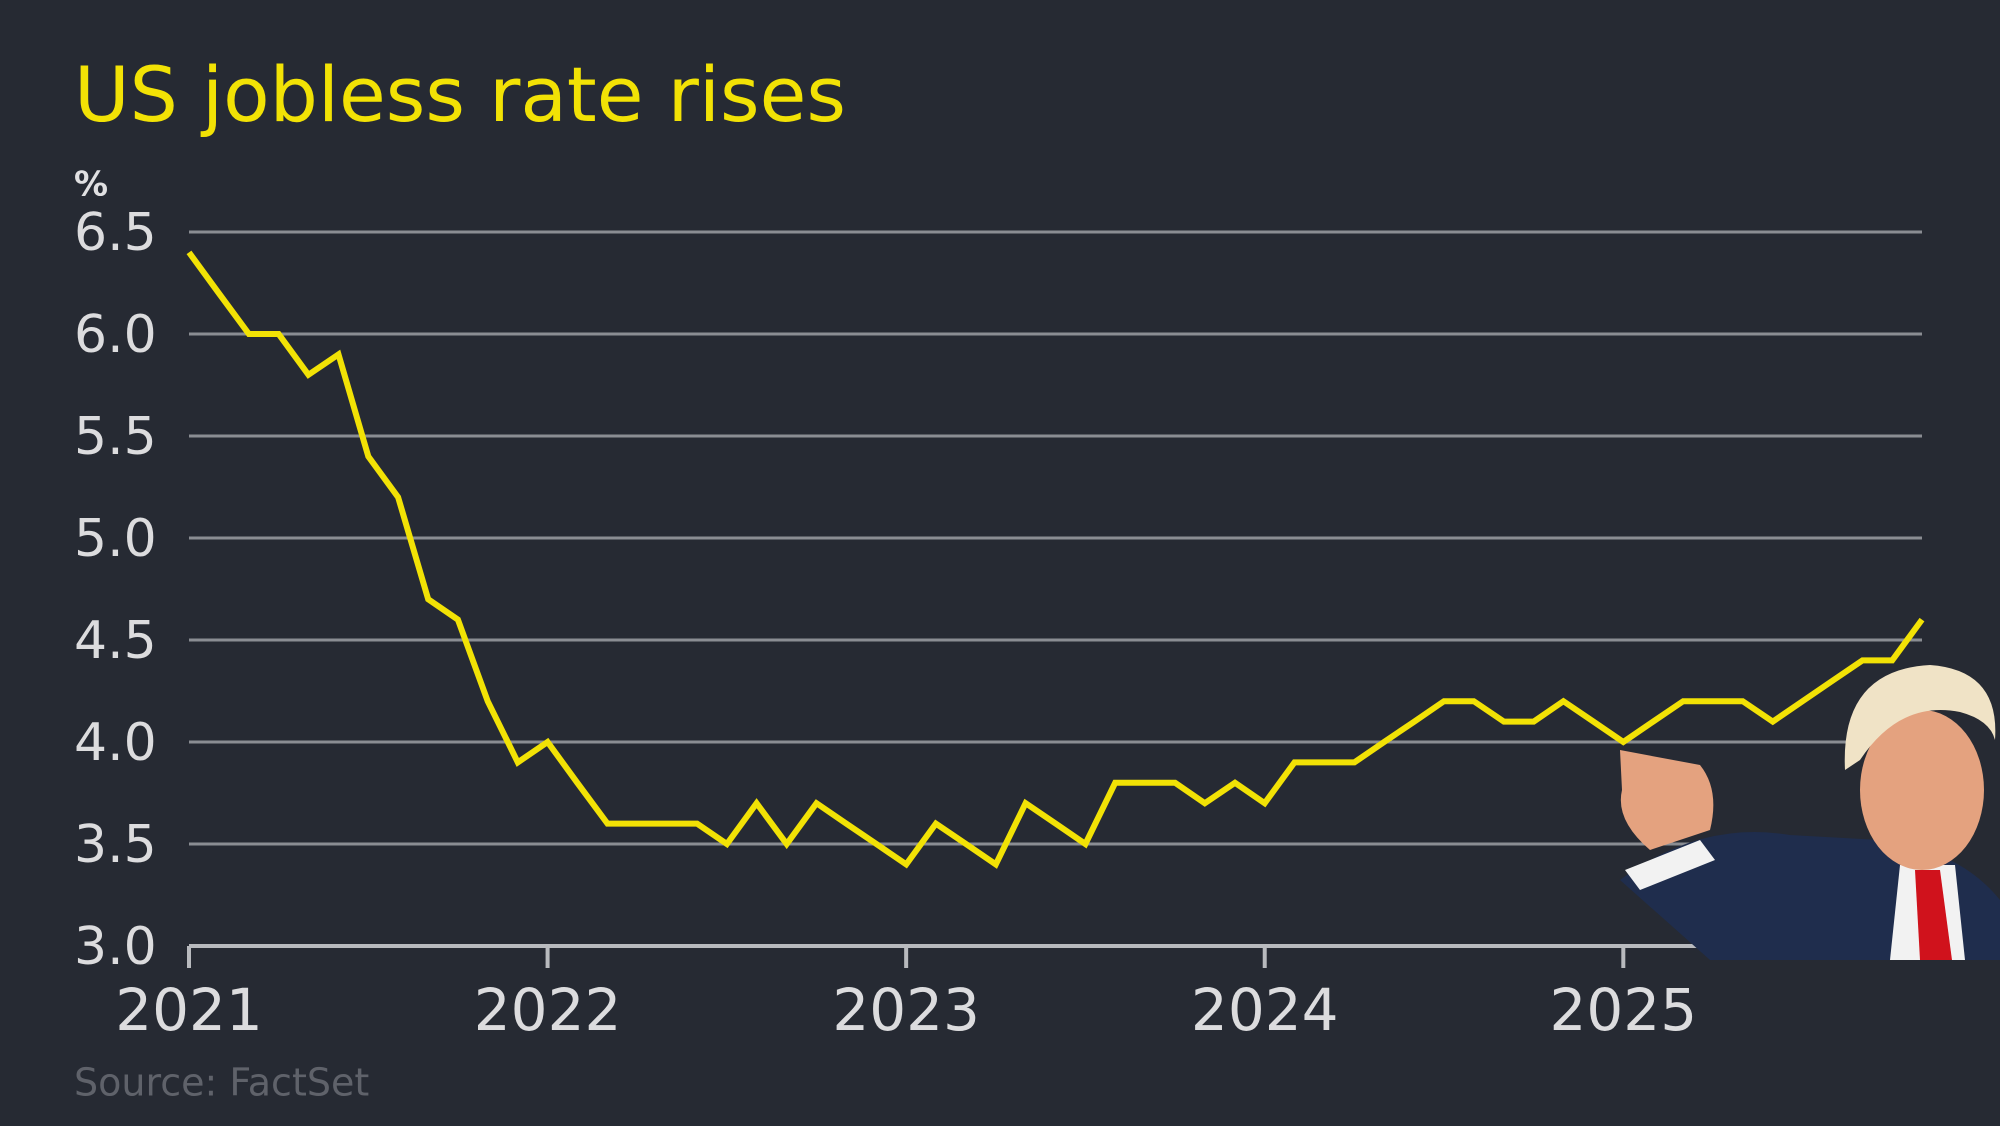 This screenshot has height=1126, width=2000. Describe the element at coordinates (906, 1010) in the screenshot. I see `x-tick-label: 2023` at that location.